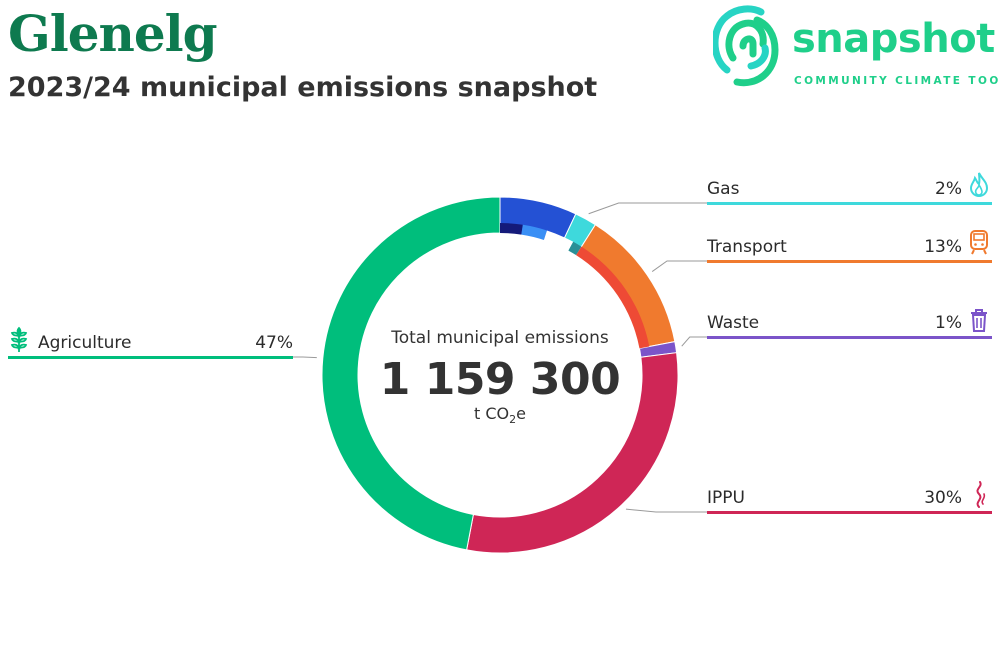  What do you see at coordinates (694, 341) in the screenshot?
I see `connector-waste` at bounding box center [694, 341].